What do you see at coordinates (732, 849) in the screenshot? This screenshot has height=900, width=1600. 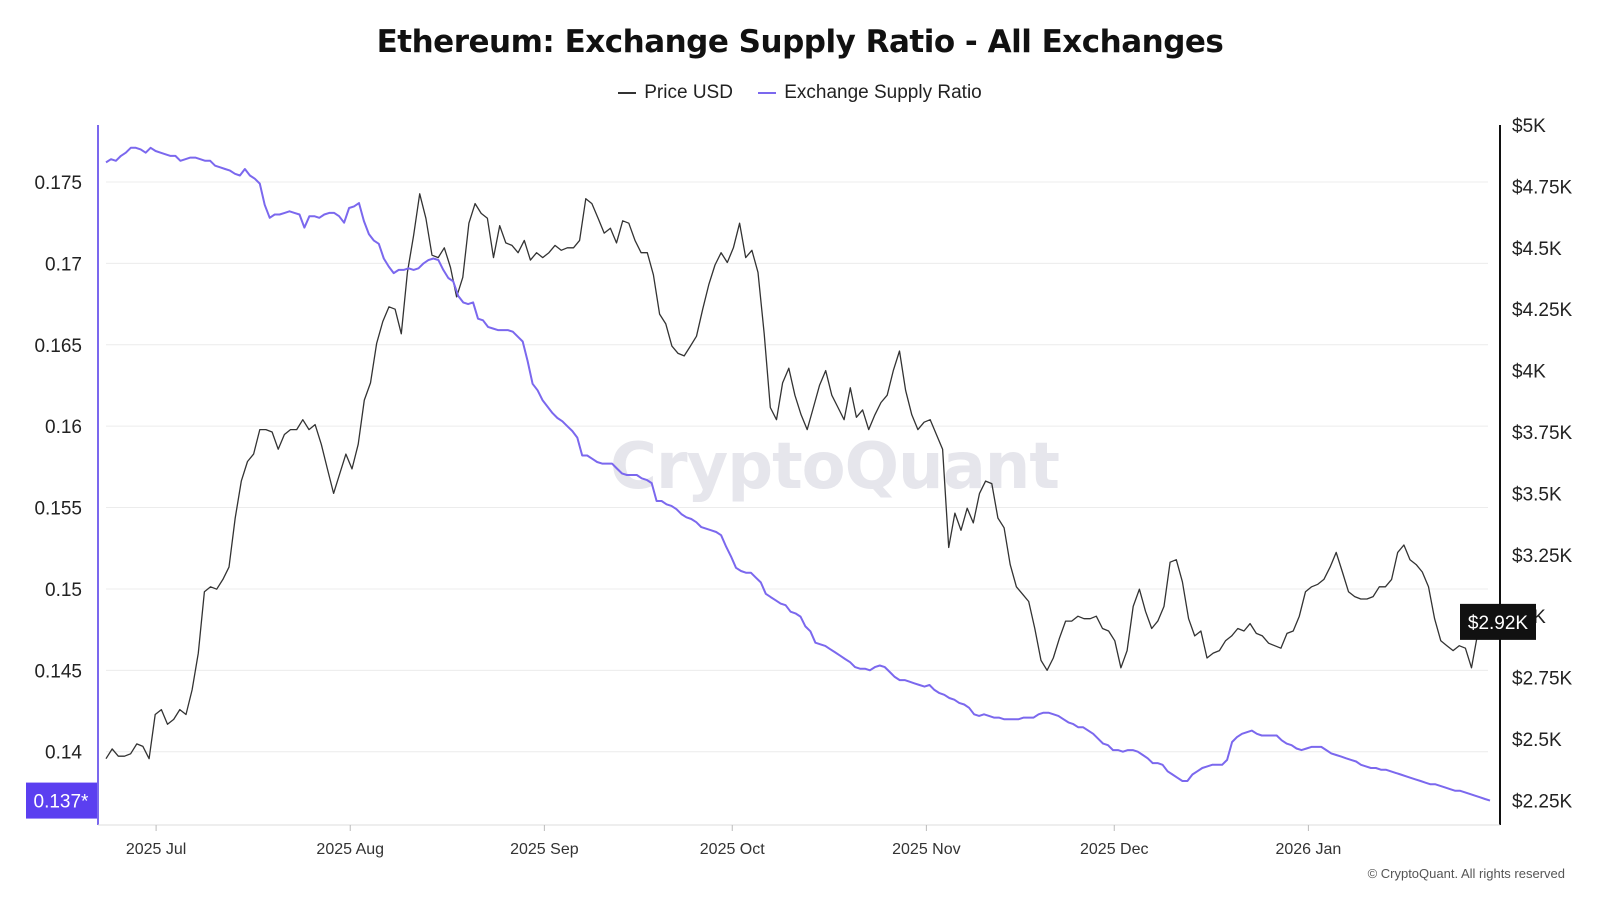 I see `x-tick-label: 2025 Oct` at bounding box center [732, 849].